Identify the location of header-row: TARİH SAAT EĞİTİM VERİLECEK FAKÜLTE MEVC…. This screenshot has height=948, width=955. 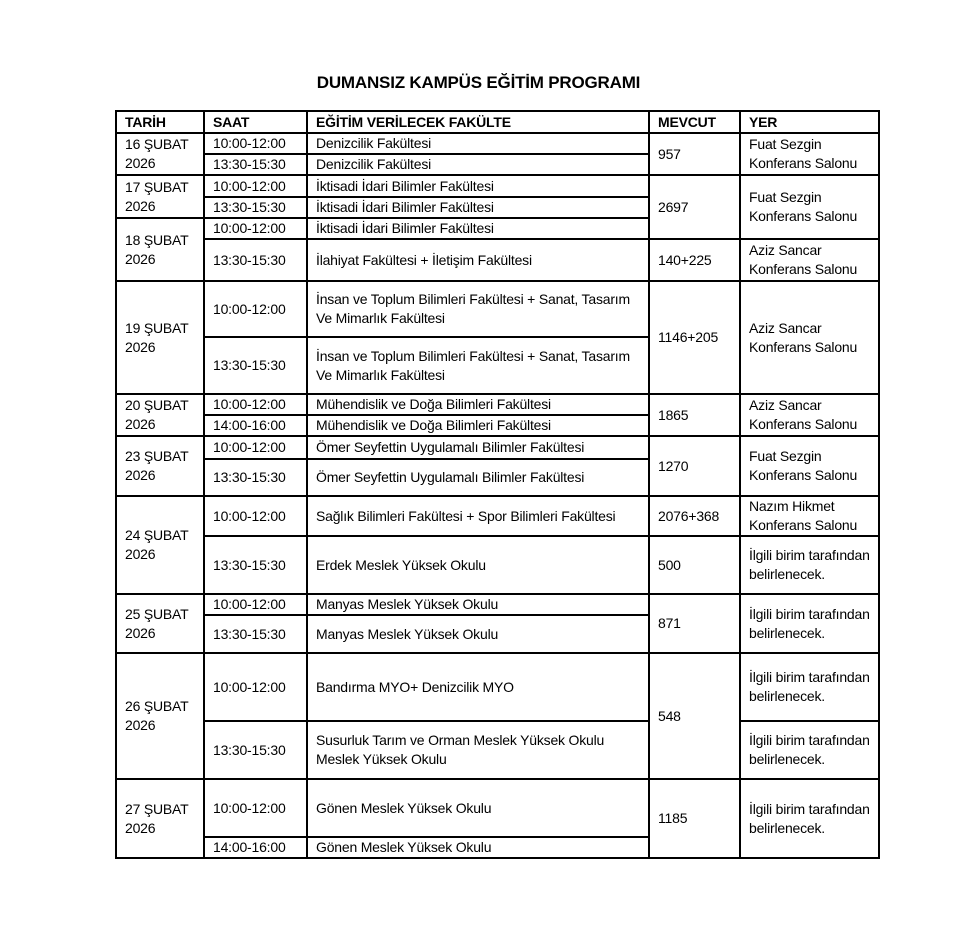
(497, 122).